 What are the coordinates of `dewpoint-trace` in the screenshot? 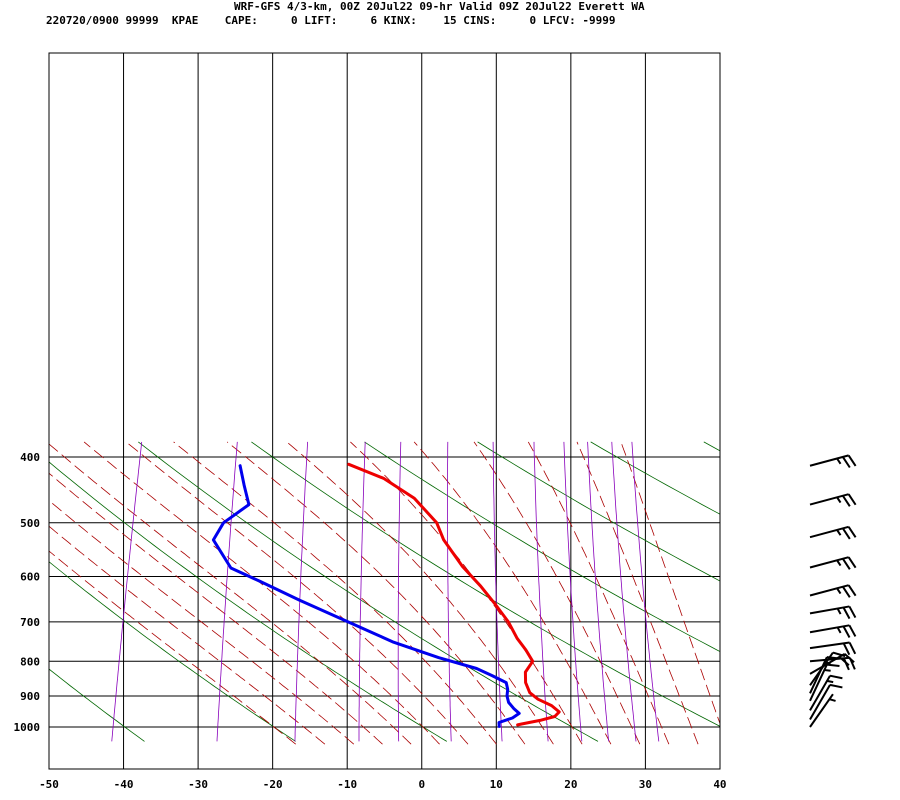 It's located at (366, 596).